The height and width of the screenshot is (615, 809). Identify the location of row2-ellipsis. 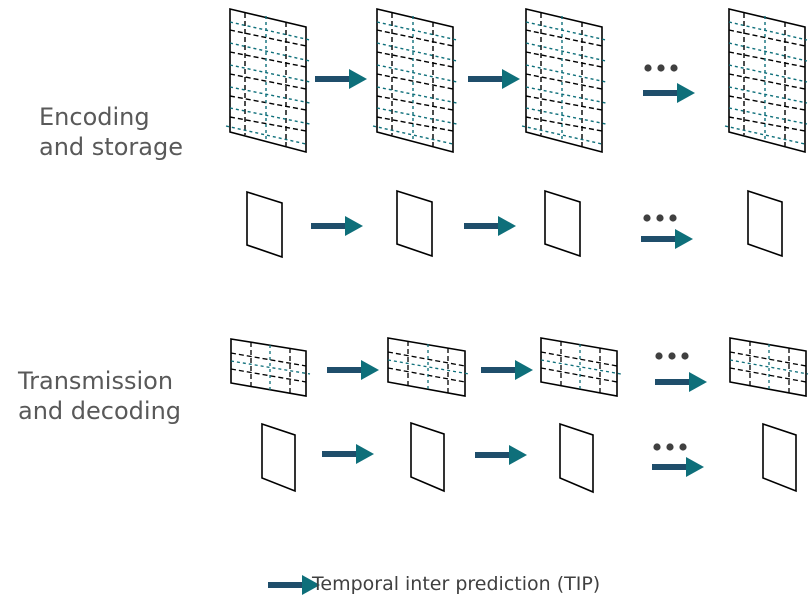
(660, 218).